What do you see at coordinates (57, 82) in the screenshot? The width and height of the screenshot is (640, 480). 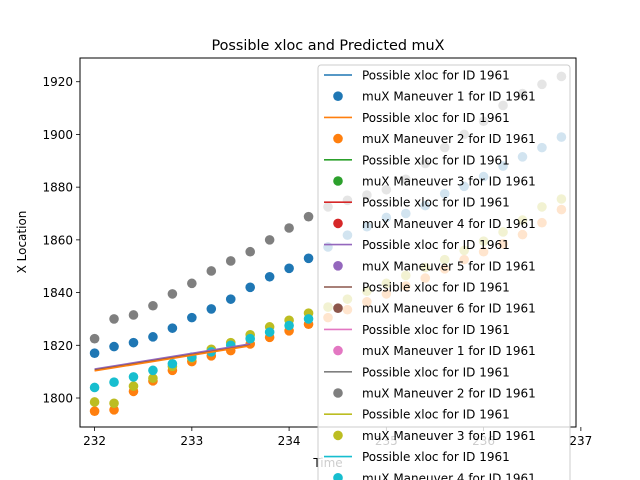 I see `y-tick-label: 1920` at bounding box center [57, 82].